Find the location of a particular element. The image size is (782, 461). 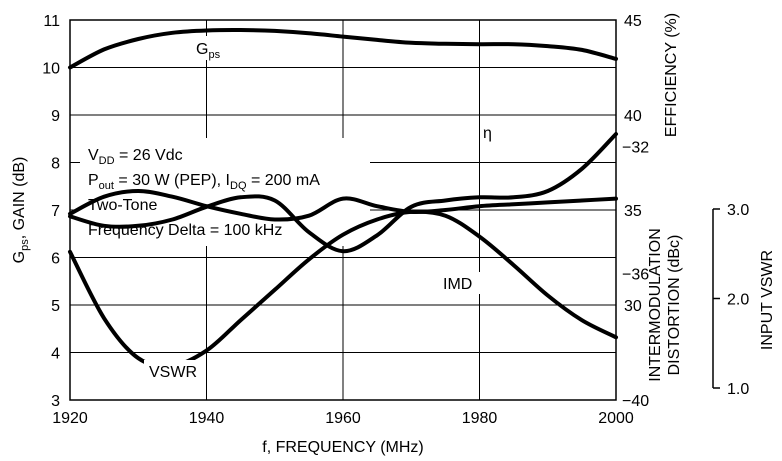

left-tick-label-5: 8 is located at coordinates (55, 164).